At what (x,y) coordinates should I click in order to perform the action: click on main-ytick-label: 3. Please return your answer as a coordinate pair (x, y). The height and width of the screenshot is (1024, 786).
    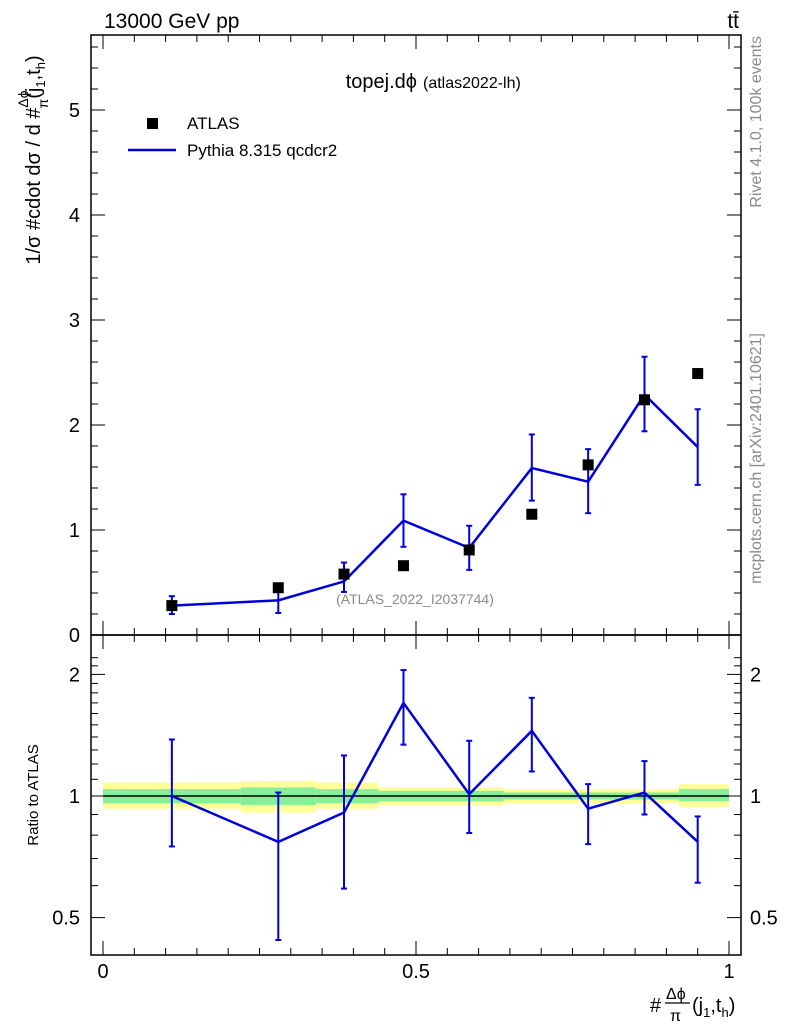
    Looking at the image, I should click on (74, 321).